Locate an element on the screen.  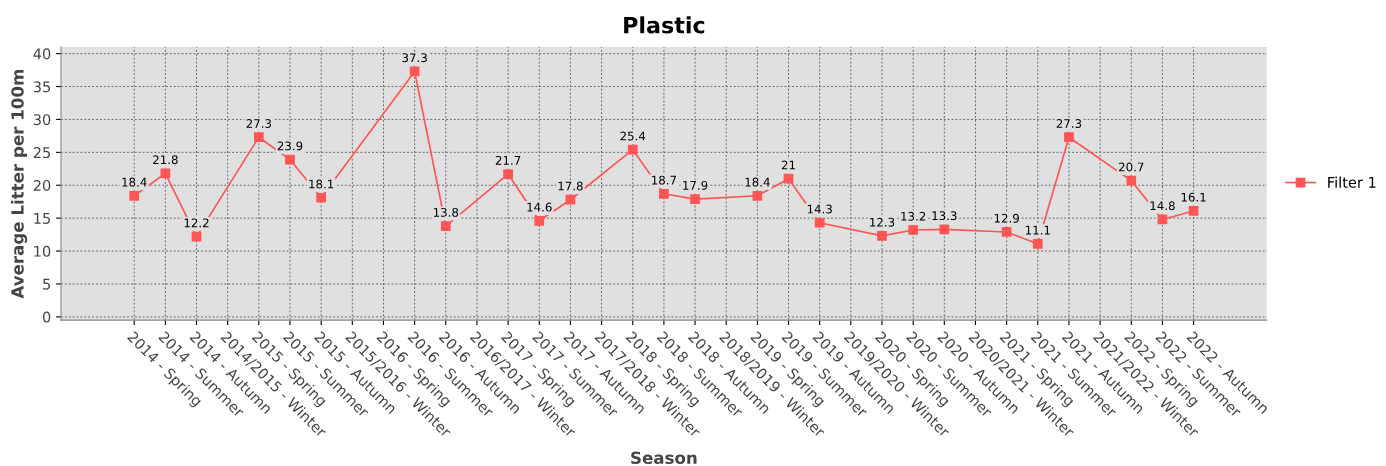
data-label: 25.4 is located at coordinates (633, 136).